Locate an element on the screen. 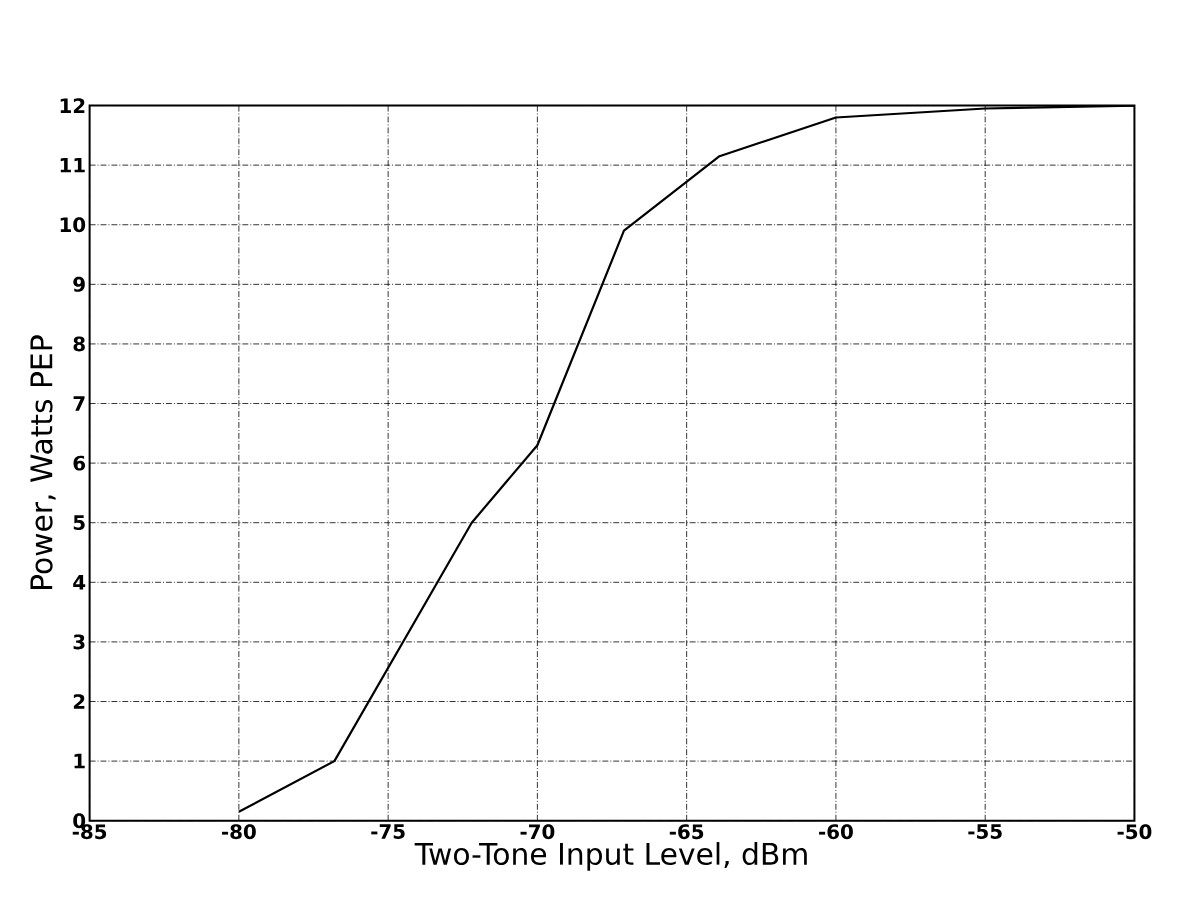  y-tick-label: 10 is located at coordinates (73, 225).